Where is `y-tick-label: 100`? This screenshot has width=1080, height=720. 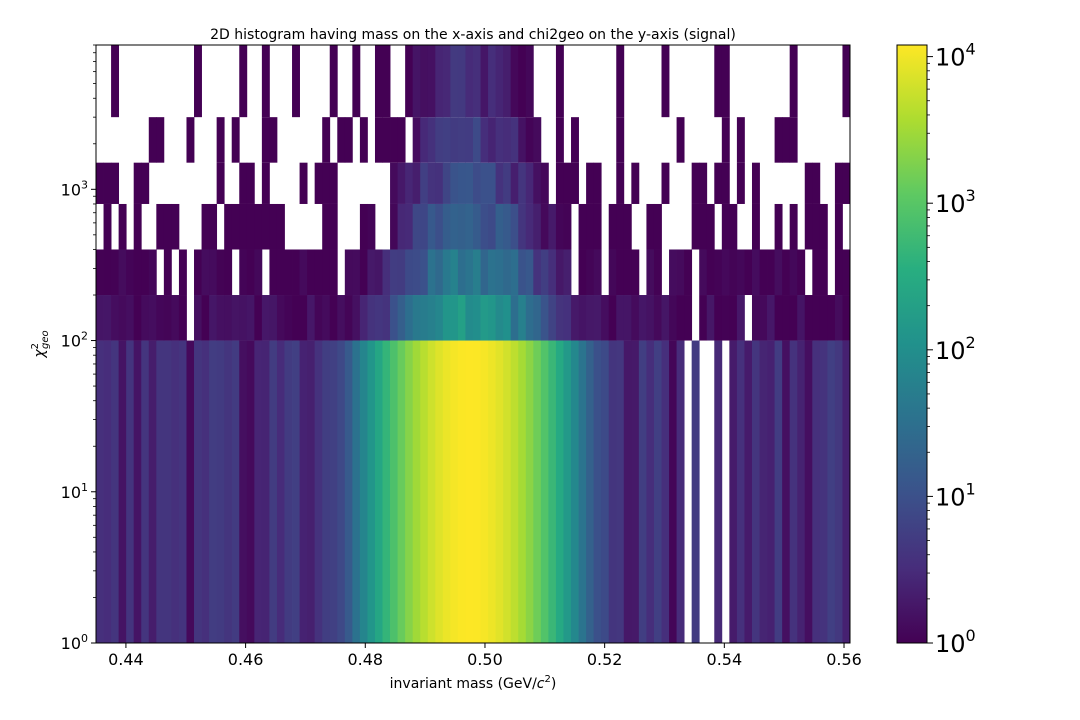
y-tick-label: 100 is located at coordinates (74, 642).